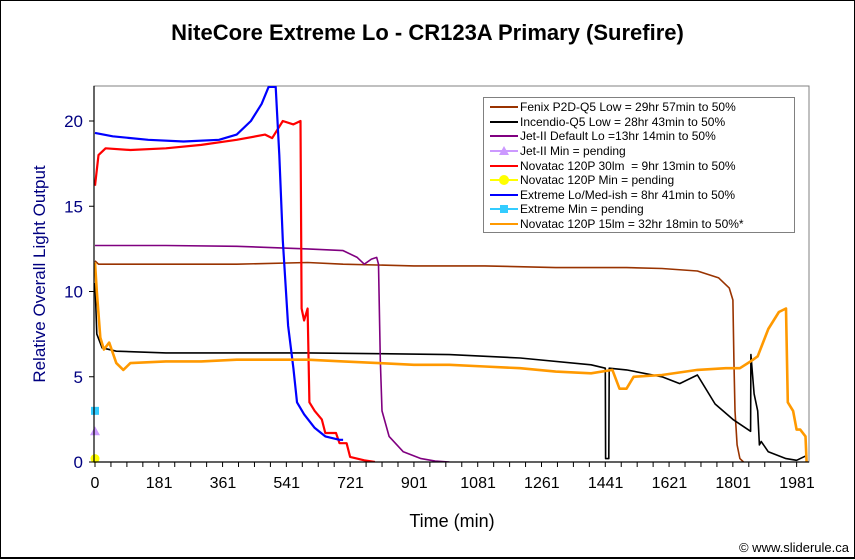  I want to click on y-tick-label: 5, so click(78, 377).